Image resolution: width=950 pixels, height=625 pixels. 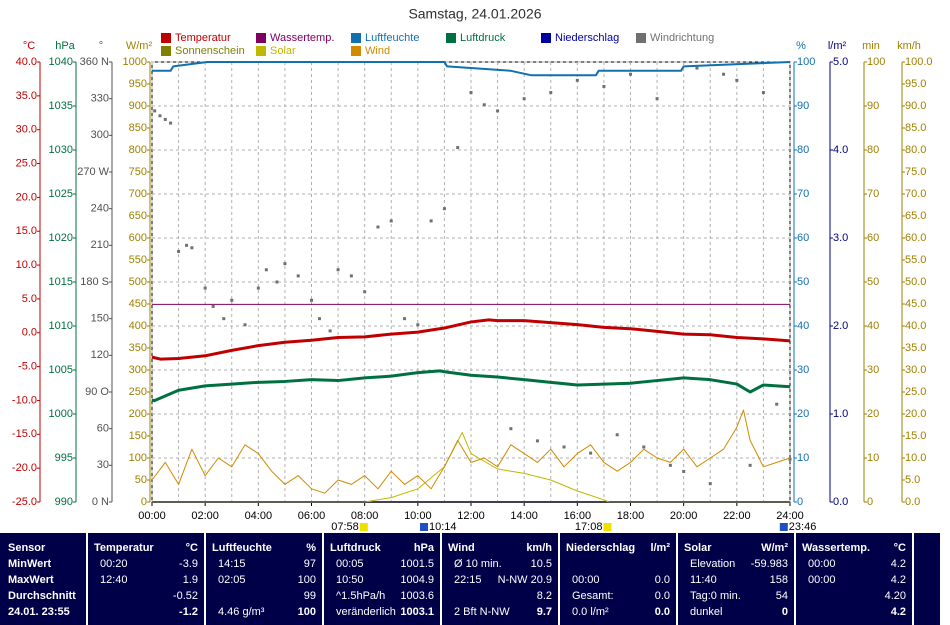 I want to click on y-tick-label: -5.0, so click(x=27, y=367).